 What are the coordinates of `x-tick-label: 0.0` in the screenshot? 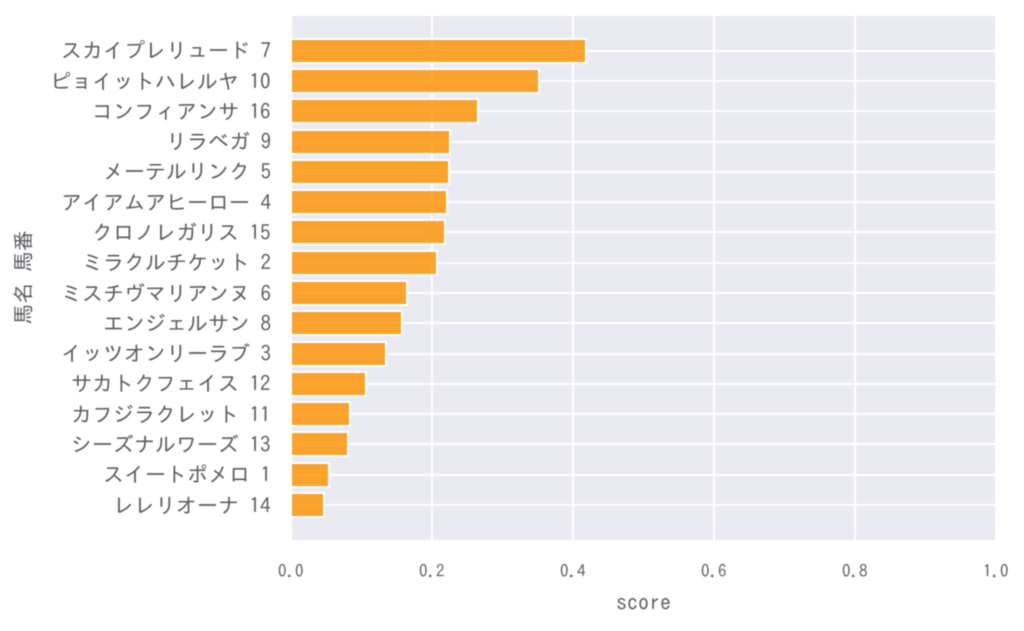 It's located at (291, 571).